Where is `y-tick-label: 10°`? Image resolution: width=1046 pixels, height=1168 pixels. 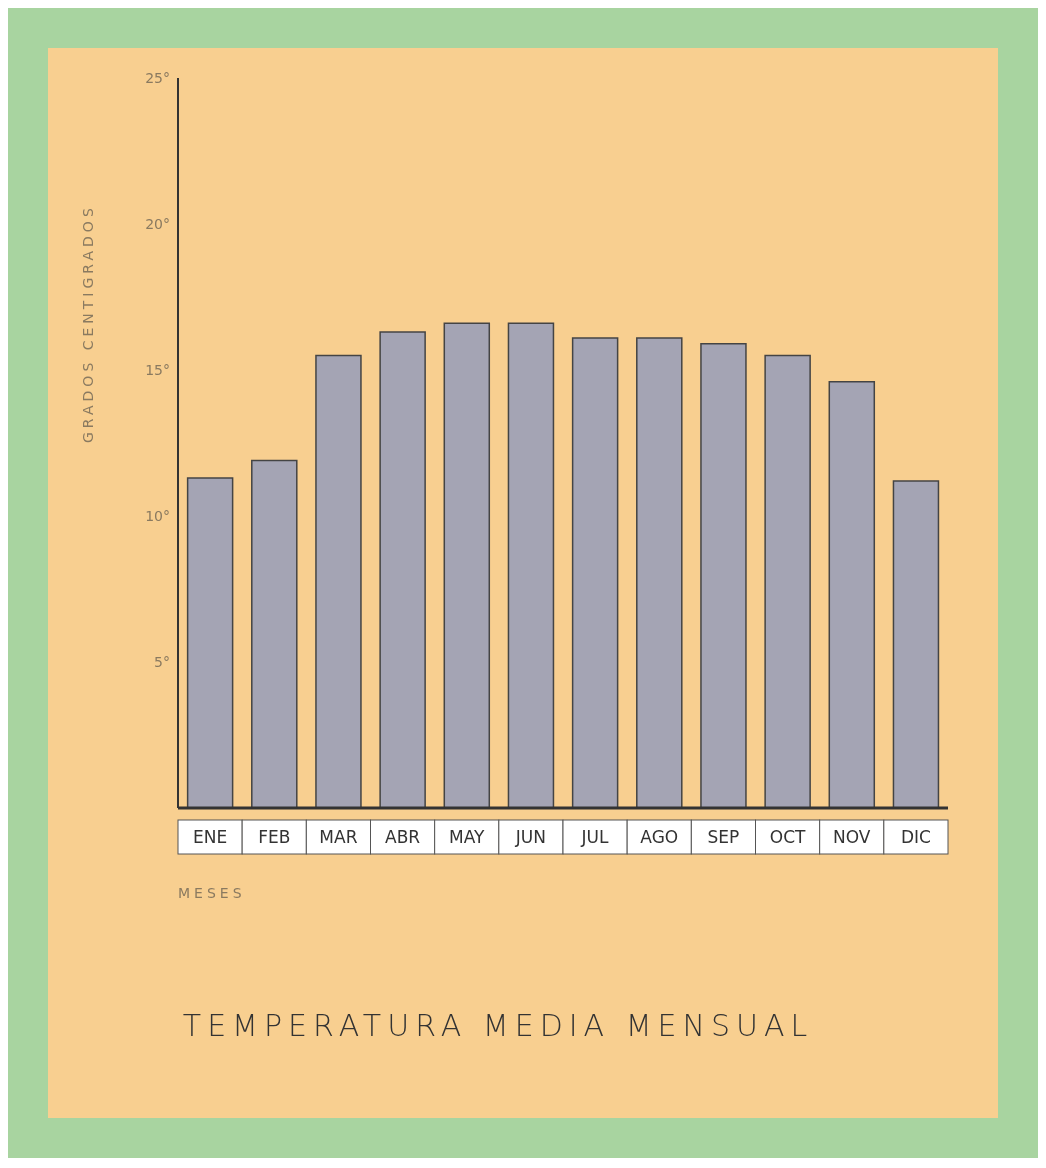
y-tick-label: 10° is located at coordinates (157, 515).